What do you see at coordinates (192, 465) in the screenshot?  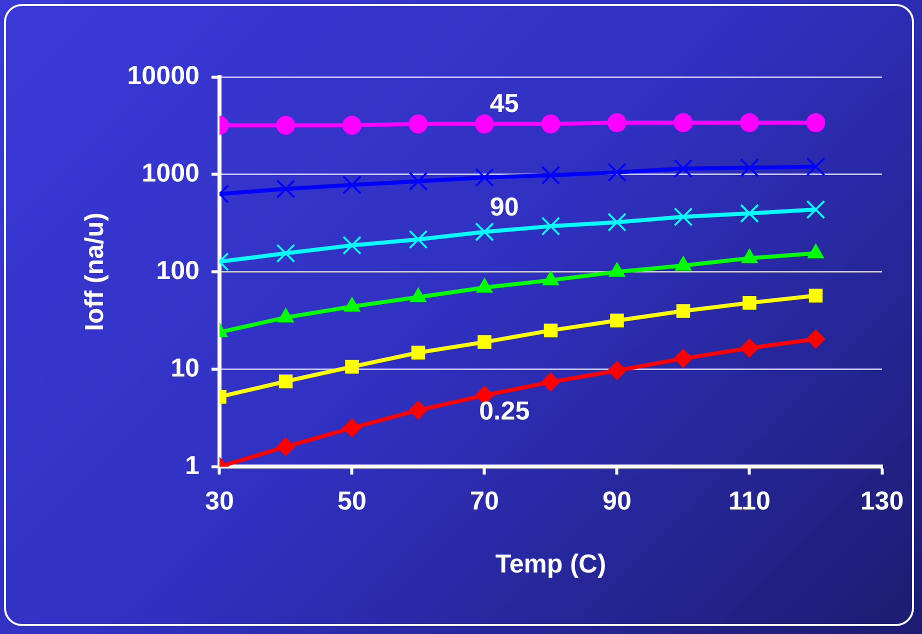 I see `y-tick-label: 1` at bounding box center [192, 465].